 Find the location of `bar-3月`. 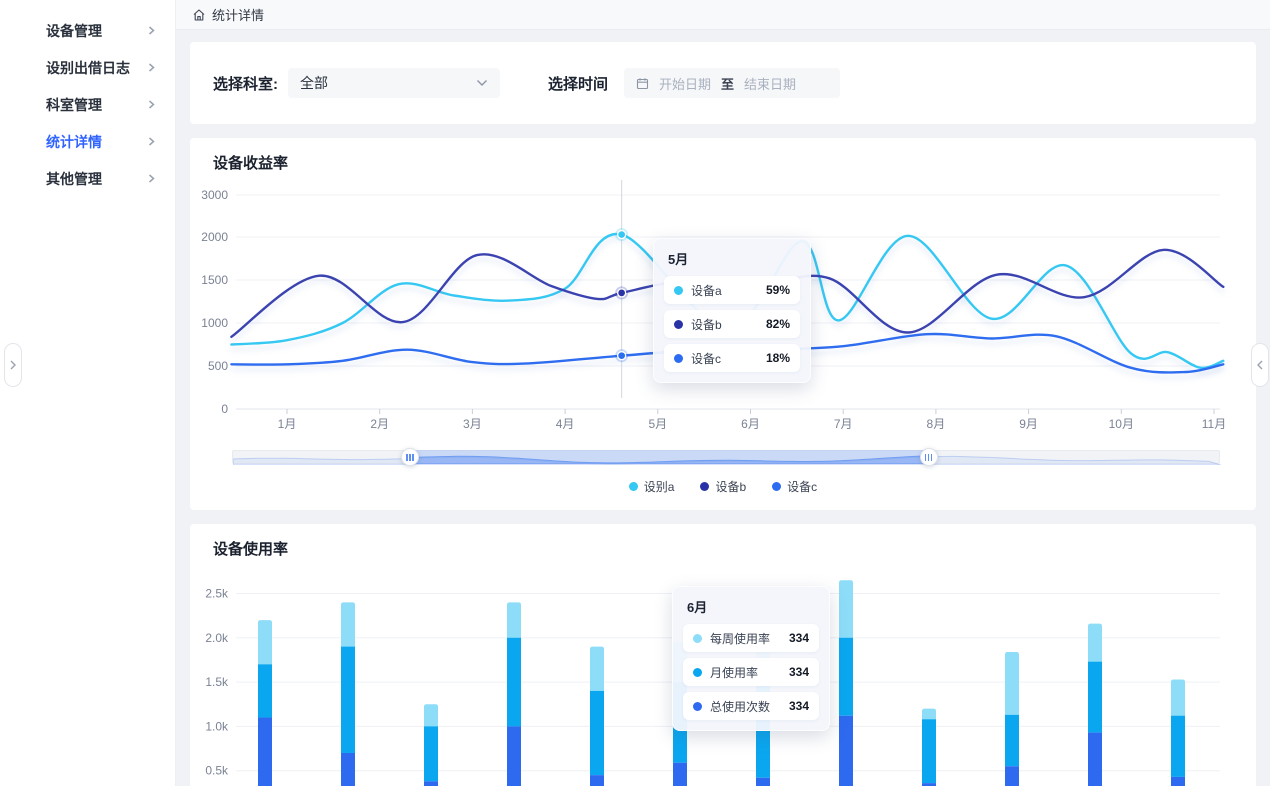

bar-3月 is located at coordinates (431, 745).